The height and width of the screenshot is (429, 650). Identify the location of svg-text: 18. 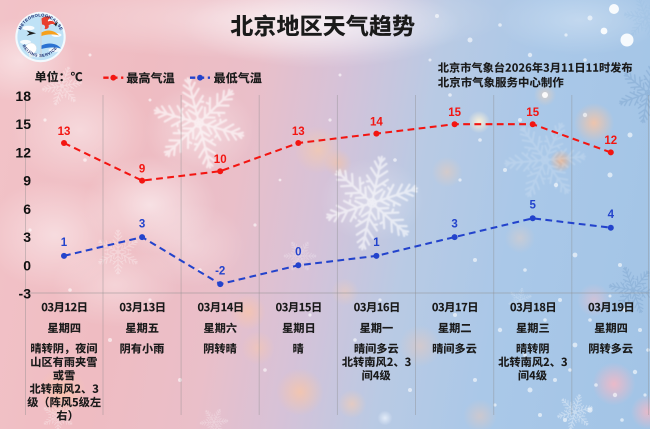
(23, 96).